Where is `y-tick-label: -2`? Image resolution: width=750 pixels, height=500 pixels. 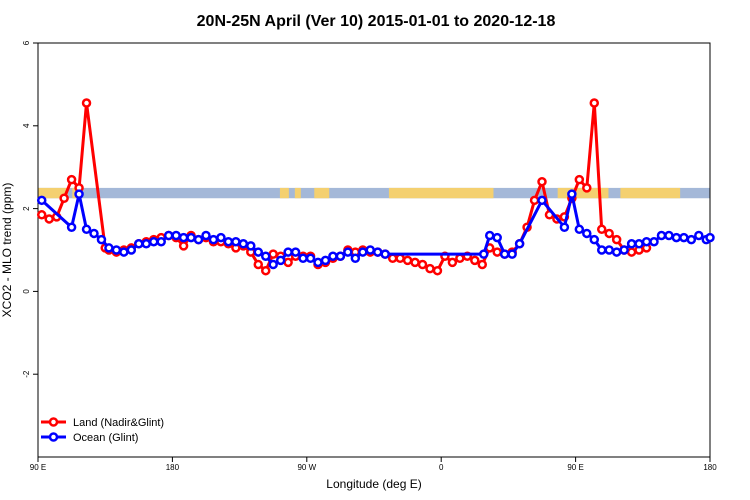 y-tick-label: -2 is located at coordinates (26, 374).